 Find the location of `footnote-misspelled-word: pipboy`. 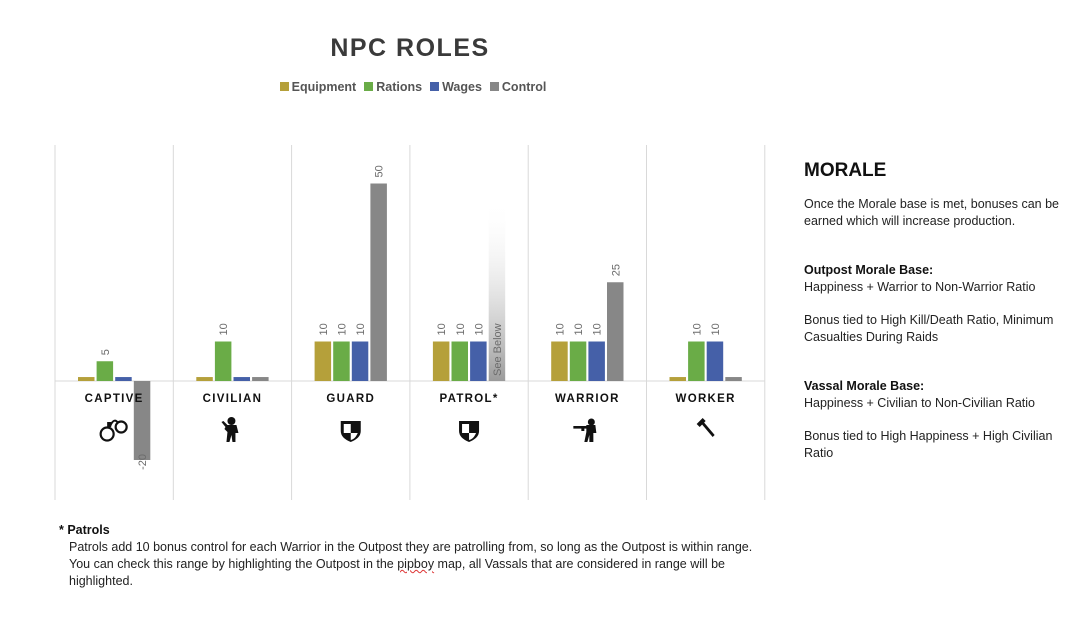

footnote-misspelled-word: pipboy is located at coordinates (416, 564).